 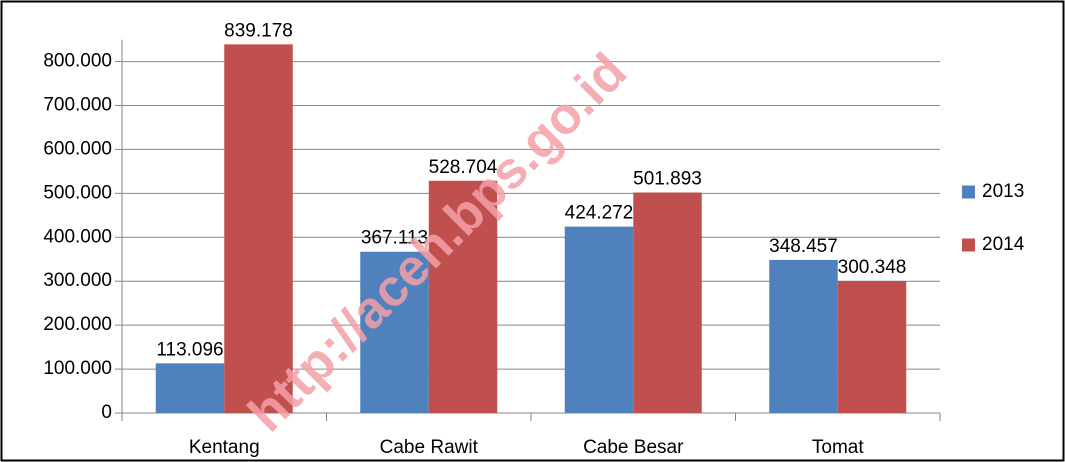 I want to click on legend-label: 2014, so click(x=1003, y=244).